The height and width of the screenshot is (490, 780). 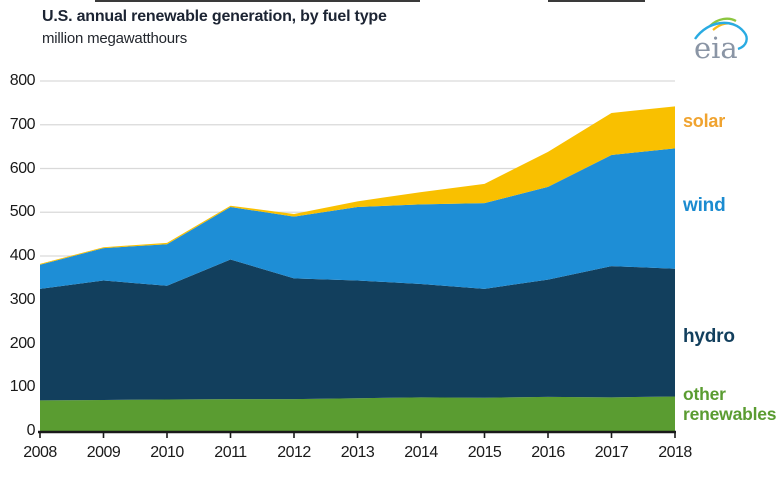 What do you see at coordinates (115, 38) in the screenshot?
I see `chart-subtitle-units: million megawatthours` at bounding box center [115, 38].